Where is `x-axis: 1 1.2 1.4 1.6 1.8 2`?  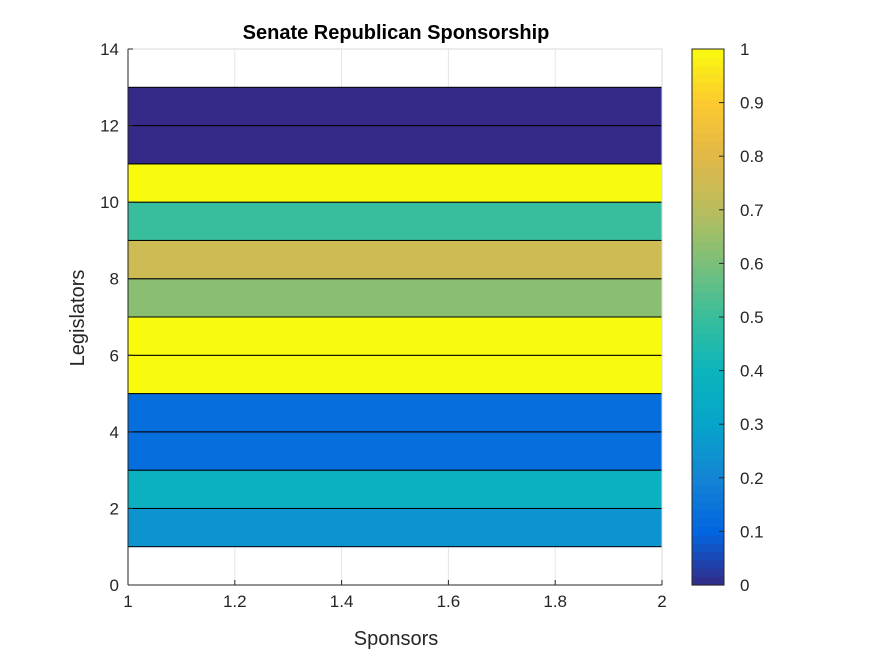
x-axis: 1 1.2 1.4 1.6 1.8 2 is located at coordinates (395, 595).